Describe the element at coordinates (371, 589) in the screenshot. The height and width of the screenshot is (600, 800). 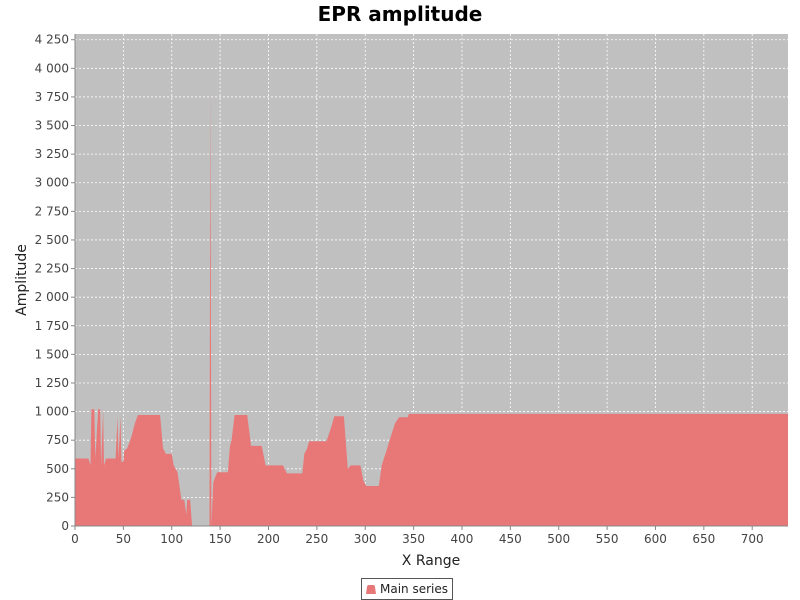
I see `legend-swatch` at that location.